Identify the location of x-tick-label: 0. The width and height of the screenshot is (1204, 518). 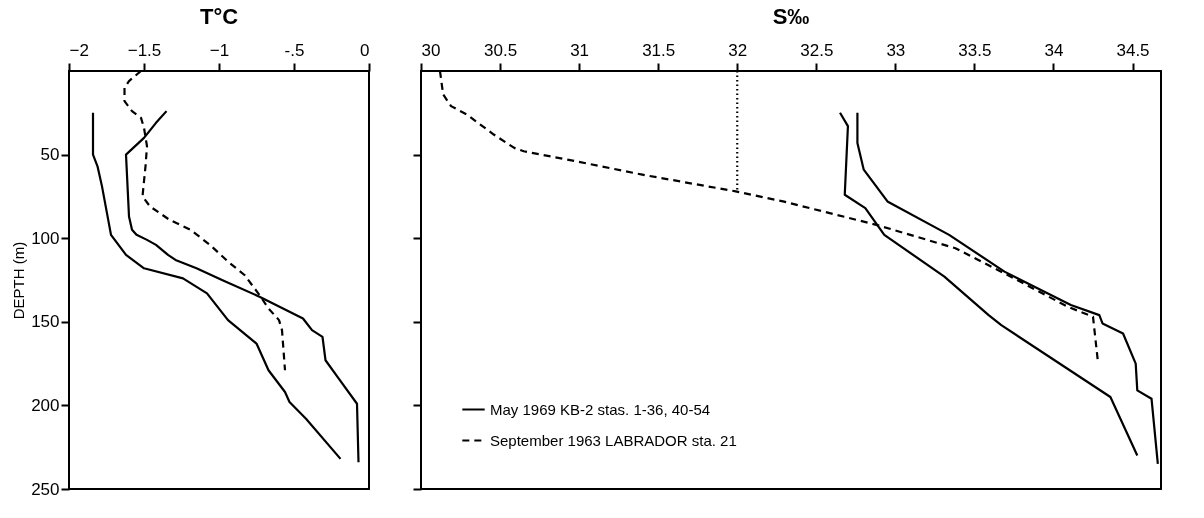
(365, 50).